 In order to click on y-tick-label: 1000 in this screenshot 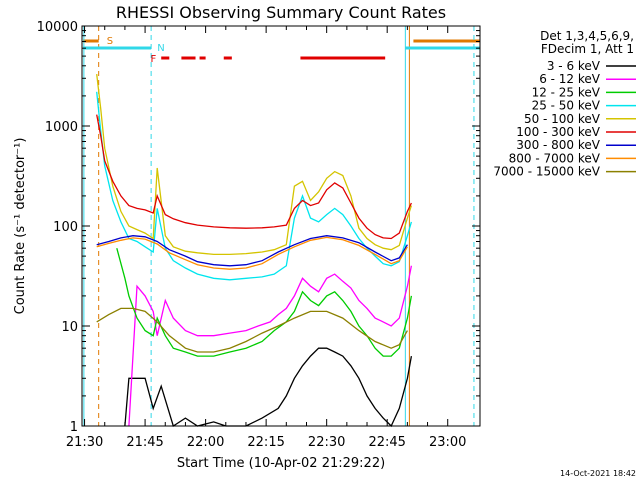, I will do `click(61, 127)`.